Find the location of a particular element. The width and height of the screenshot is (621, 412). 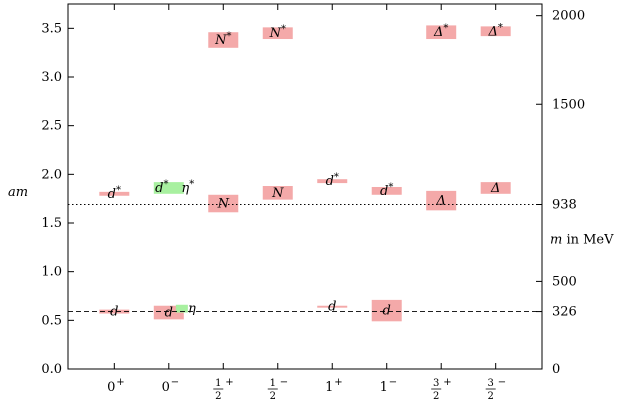

left-tick-label: 2.5 is located at coordinates (51, 126).